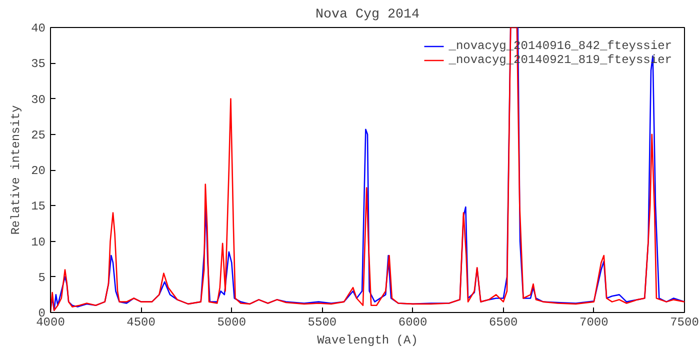  Describe the element at coordinates (684, 323) in the screenshot. I see `x-tick-label: 7500` at that location.